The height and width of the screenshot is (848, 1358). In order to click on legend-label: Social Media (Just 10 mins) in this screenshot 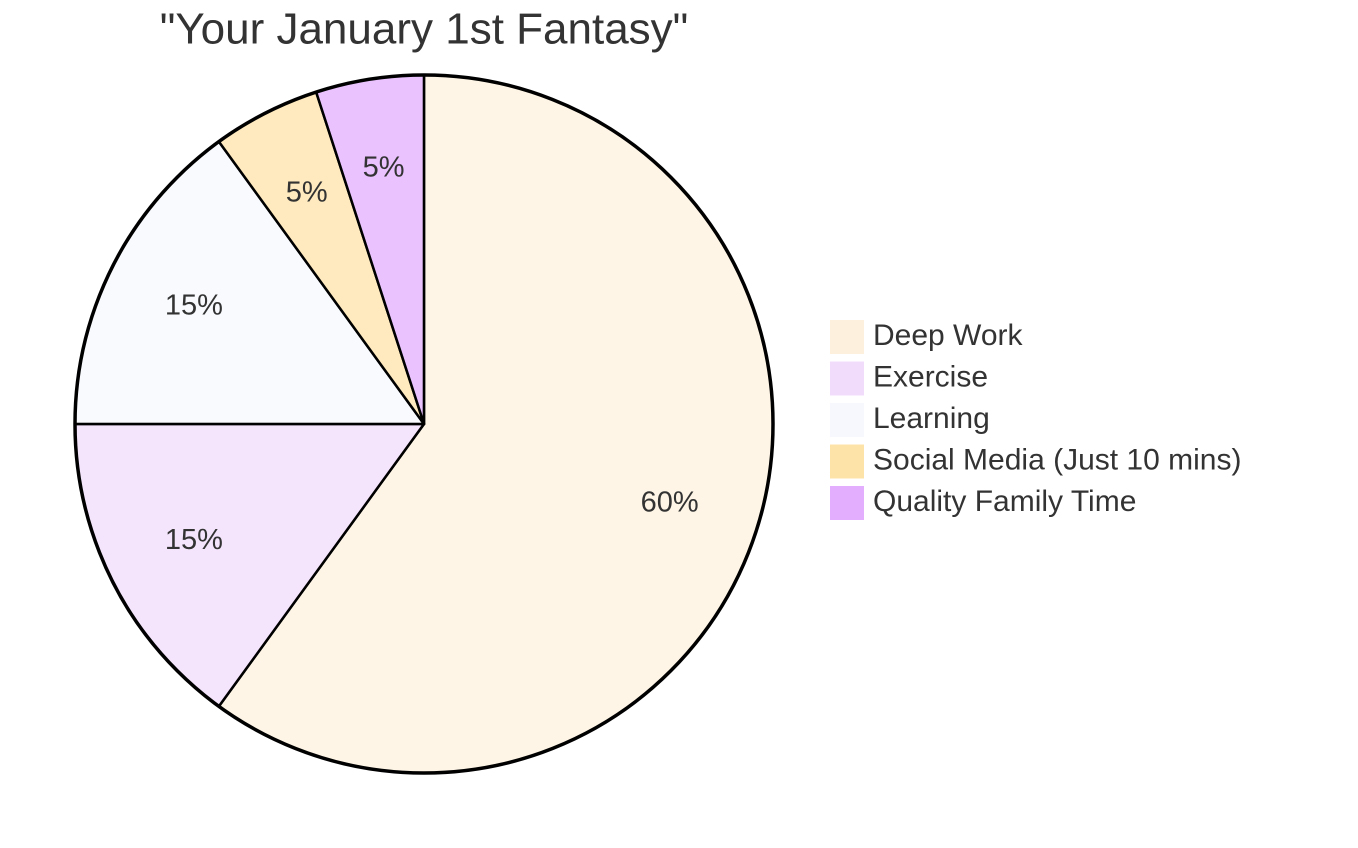, I will do `click(1057, 459)`.